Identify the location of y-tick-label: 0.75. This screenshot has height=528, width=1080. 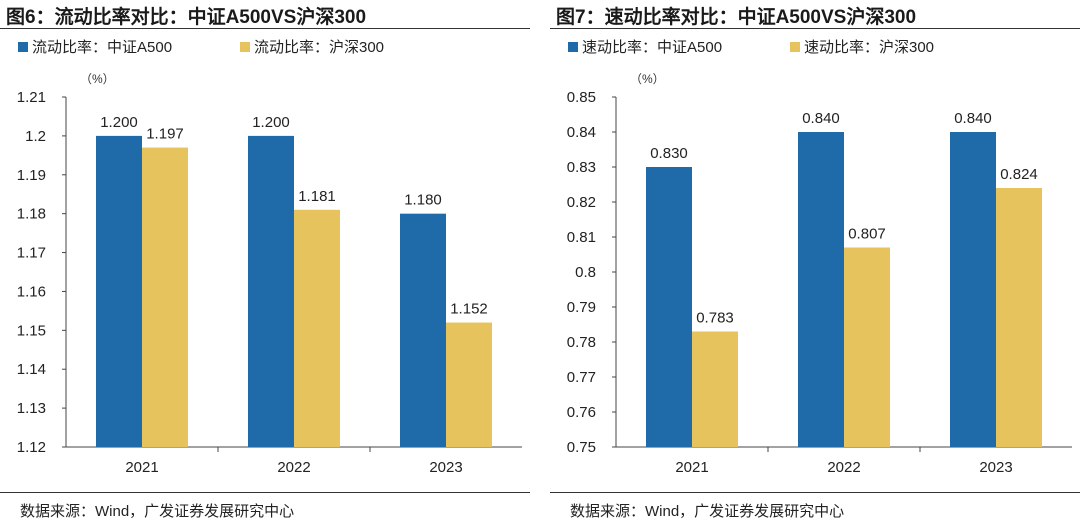
(581, 447).